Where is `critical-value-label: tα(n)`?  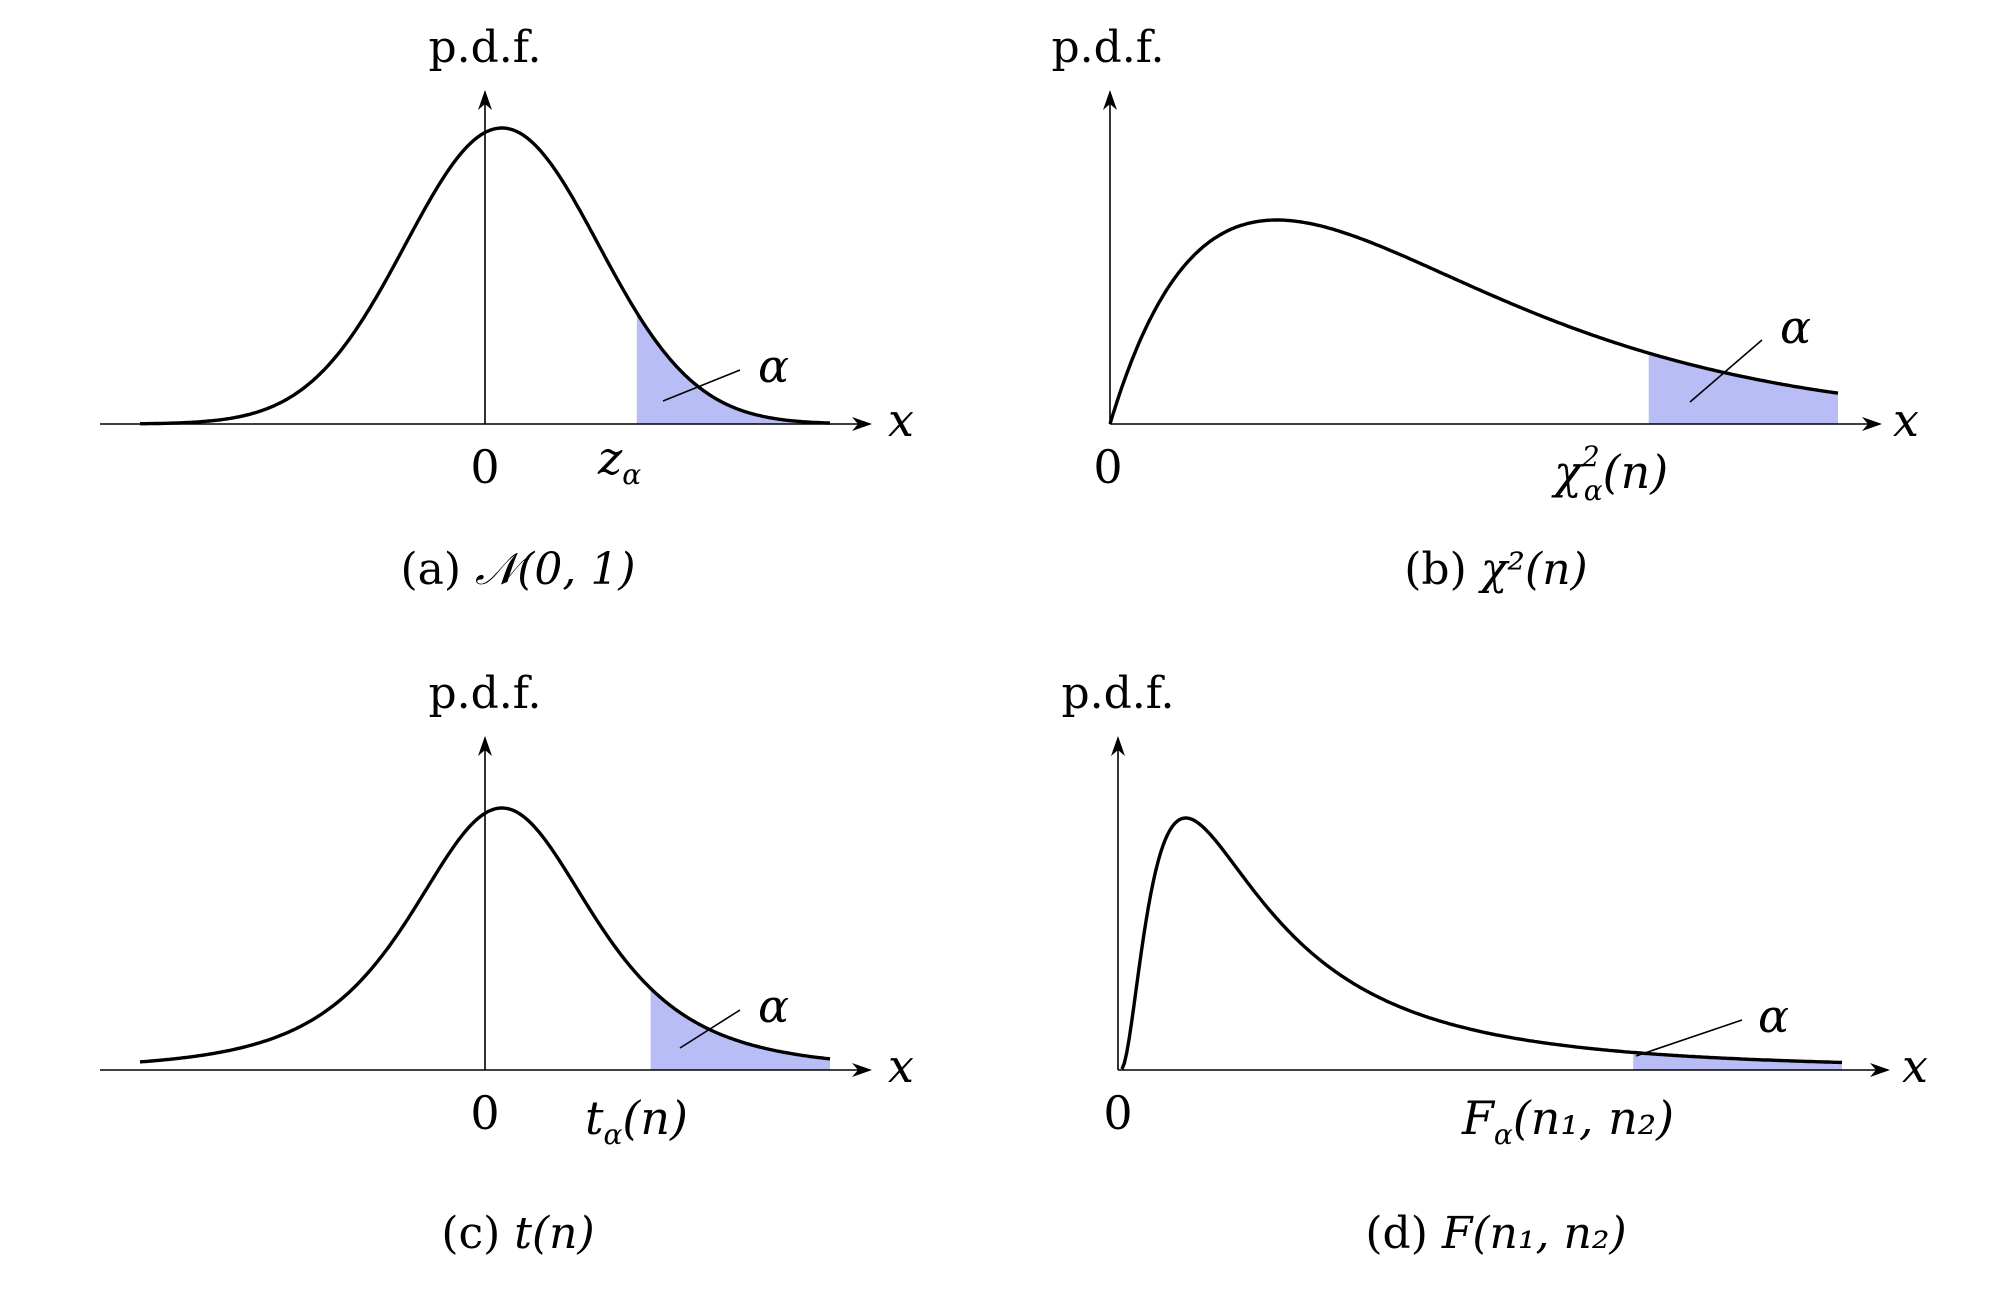 critical-value-label: tα(n) is located at coordinates (636, 1121).